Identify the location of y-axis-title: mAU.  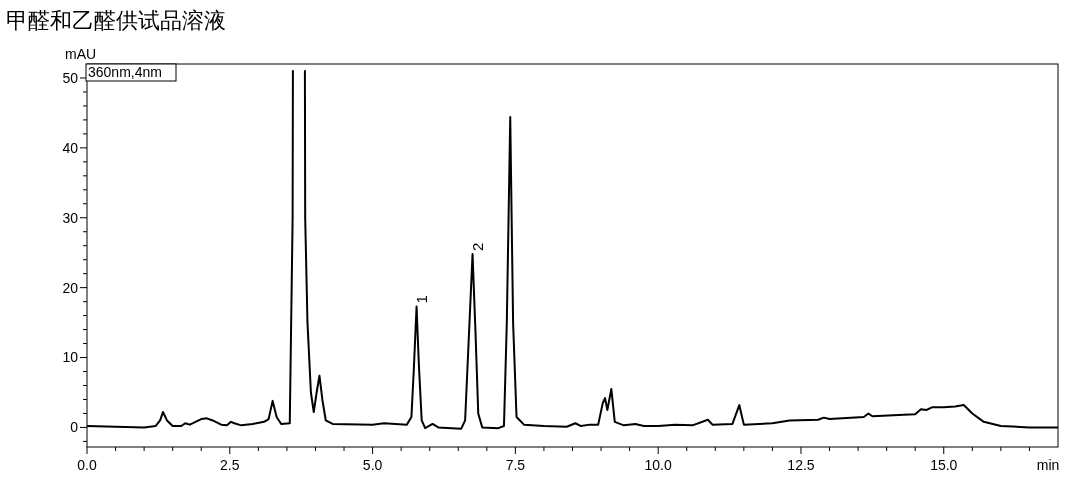
(81, 54).